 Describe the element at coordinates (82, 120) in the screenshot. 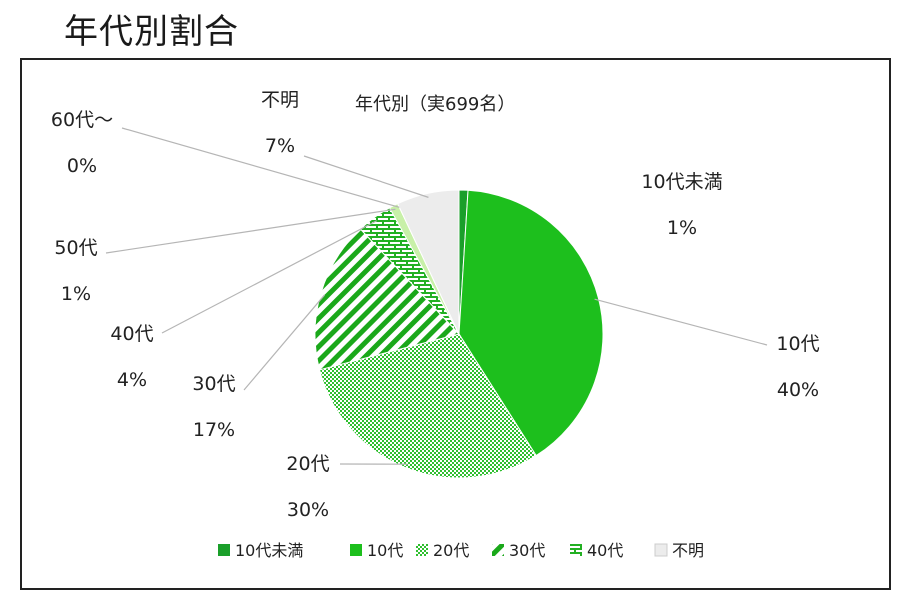

I see `slice-label-60: 60代～` at that location.